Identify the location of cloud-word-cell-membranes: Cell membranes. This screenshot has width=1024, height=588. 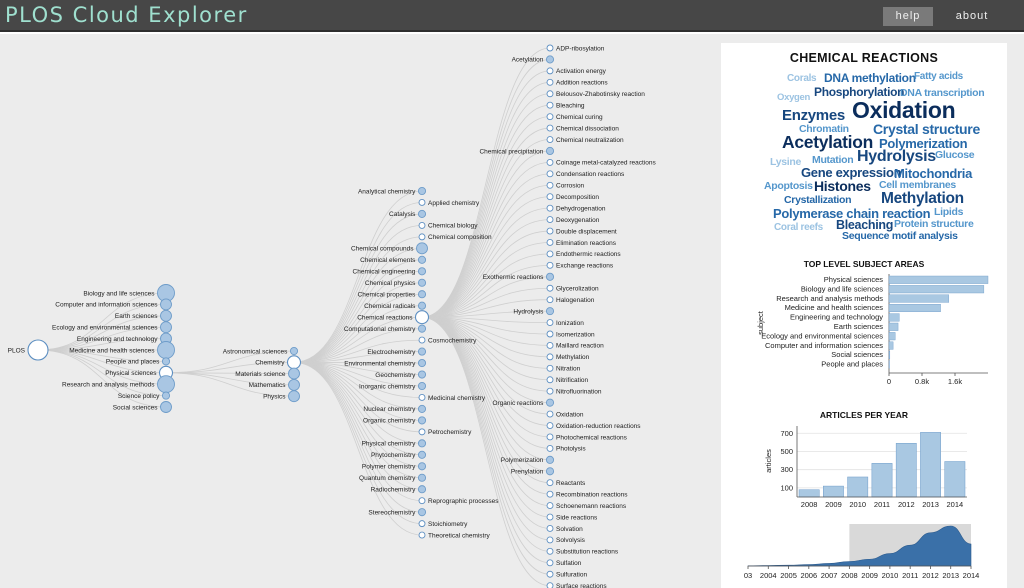
(917, 185).